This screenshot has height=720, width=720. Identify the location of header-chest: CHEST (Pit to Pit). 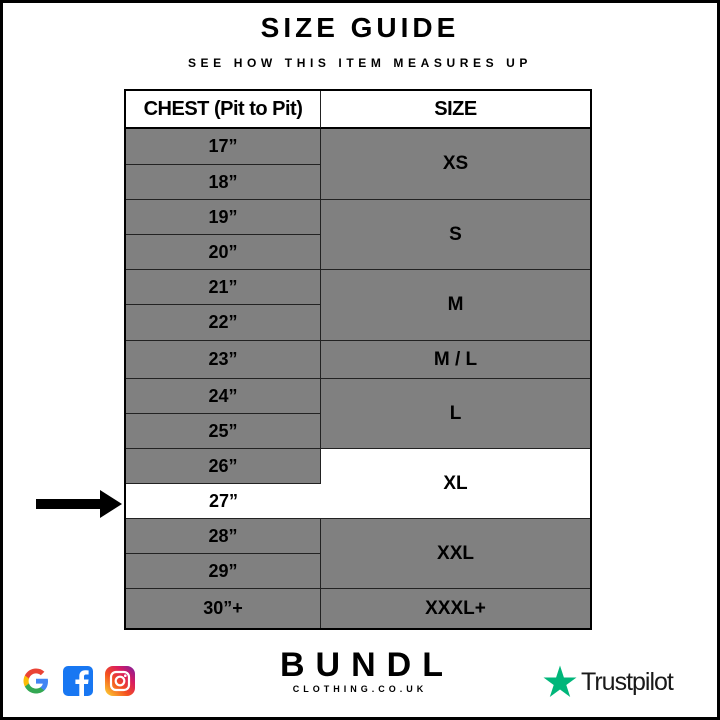
(223, 110).